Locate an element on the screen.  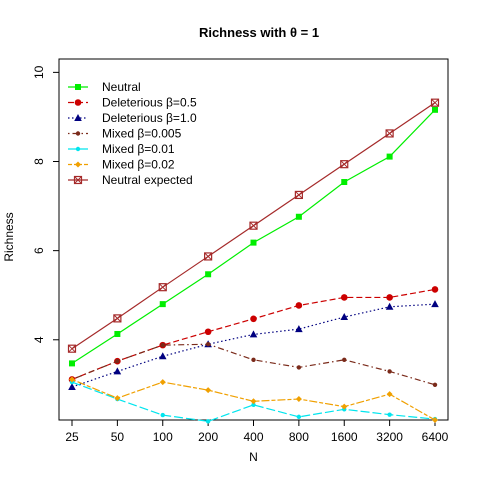
y-tick-label: 8 is located at coordinates (39, 161).